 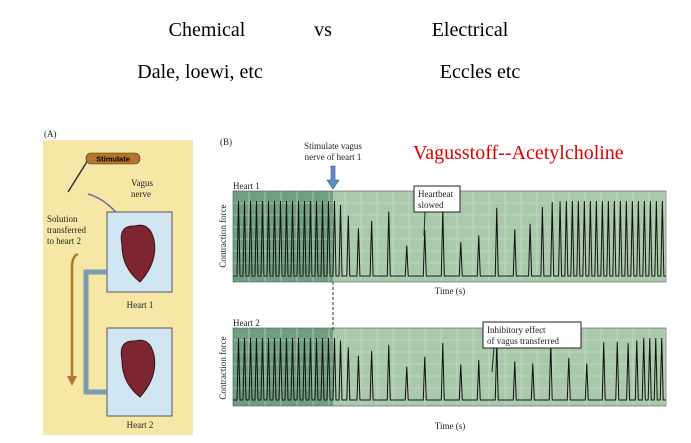 I want to click on heart-label: Heart 1, so click(x=140, y=305).